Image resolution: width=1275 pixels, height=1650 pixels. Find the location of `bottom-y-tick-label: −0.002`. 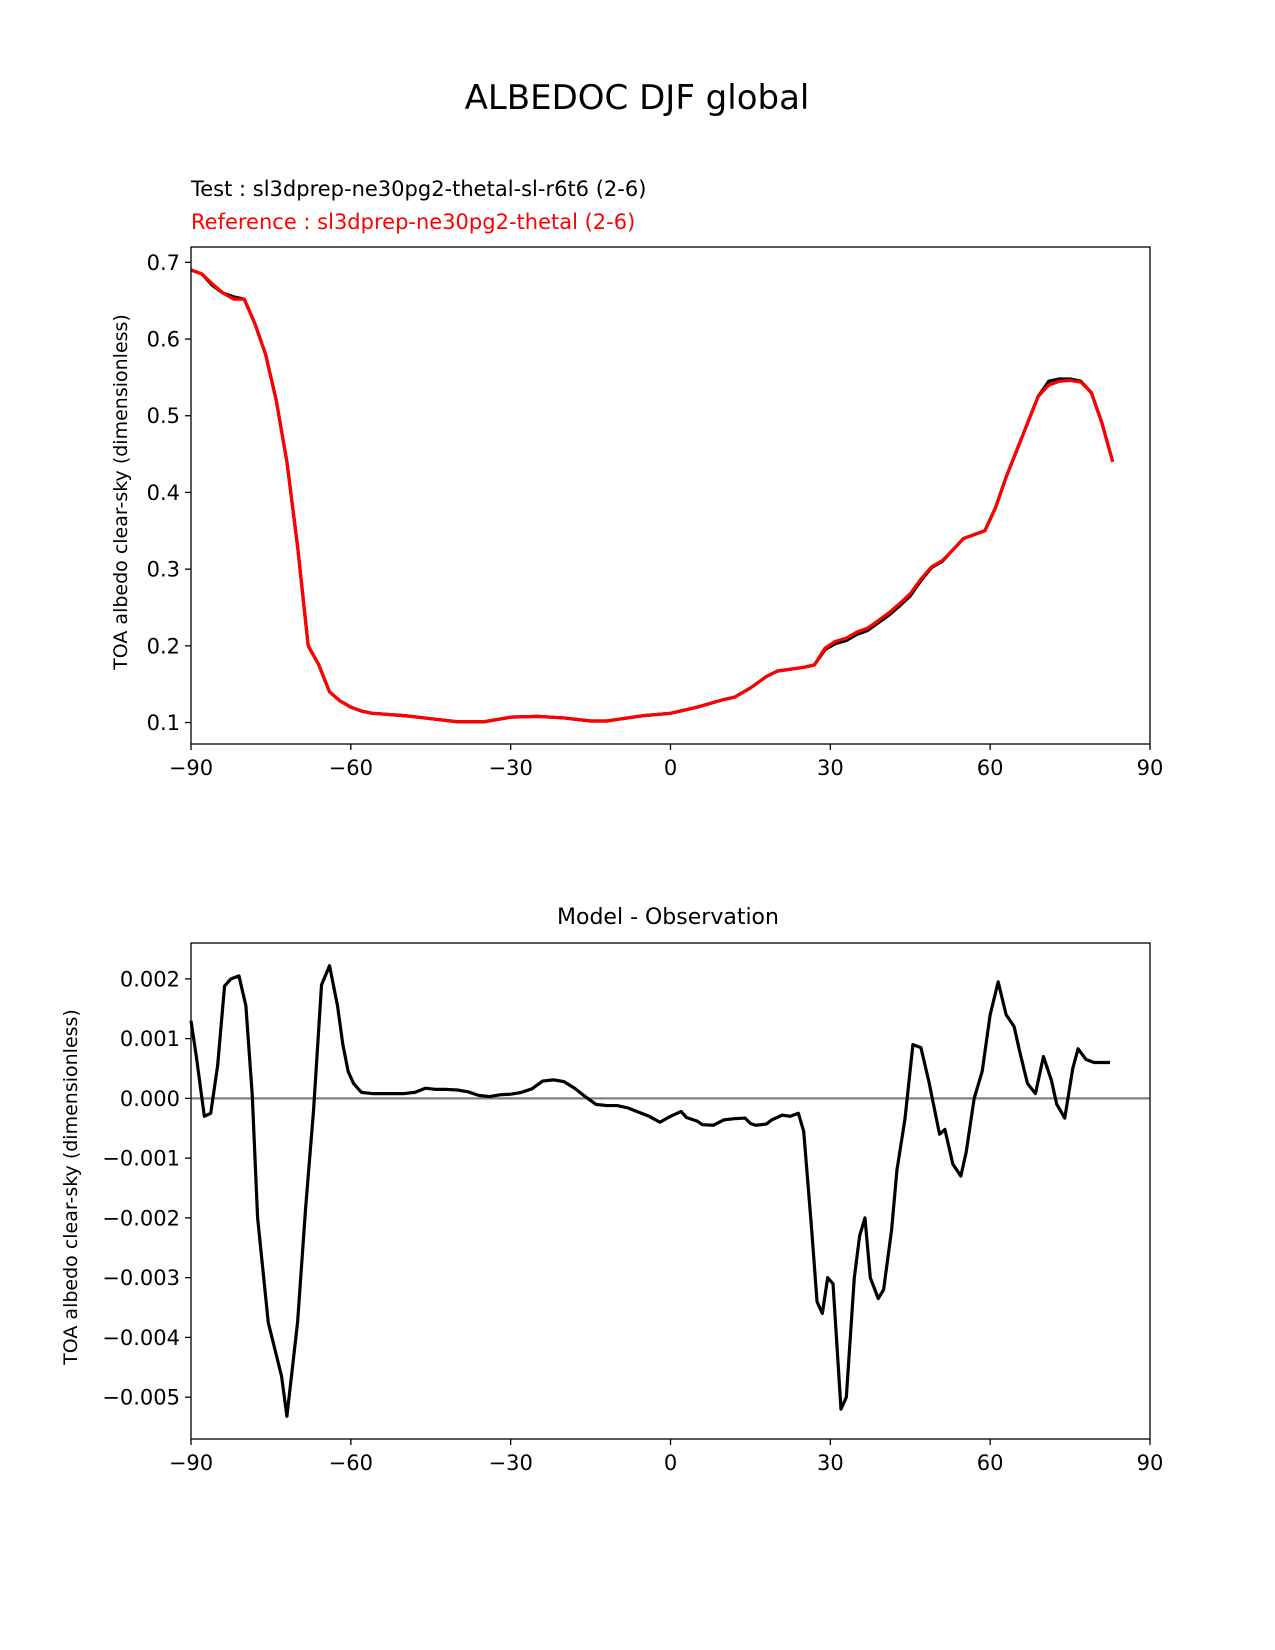

bottom-y-tick-label: −0.002 is located at coordinates (141, 1218).